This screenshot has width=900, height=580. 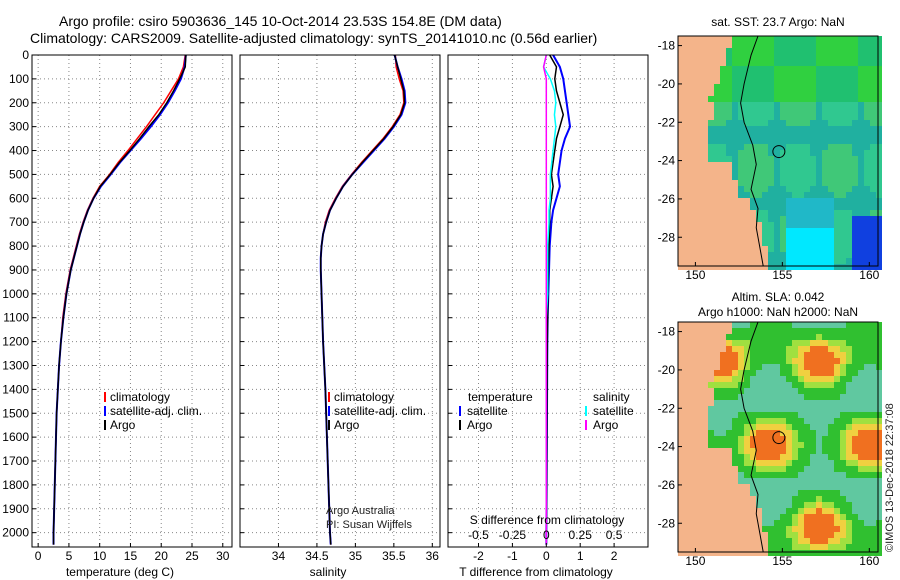 What do you see at coordinates (15, 342) in the screenshot?
I see `depth-tick-label: 1200` at bounding box center [15, 342].